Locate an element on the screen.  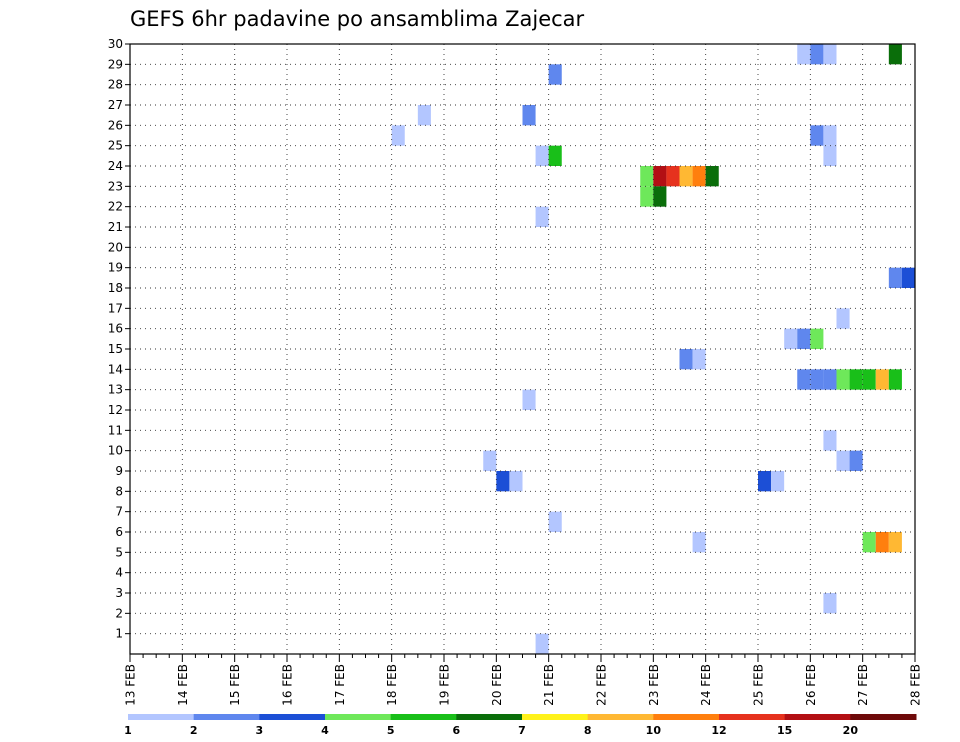
cell-m23-s41 is located at coordinates (660, 196).